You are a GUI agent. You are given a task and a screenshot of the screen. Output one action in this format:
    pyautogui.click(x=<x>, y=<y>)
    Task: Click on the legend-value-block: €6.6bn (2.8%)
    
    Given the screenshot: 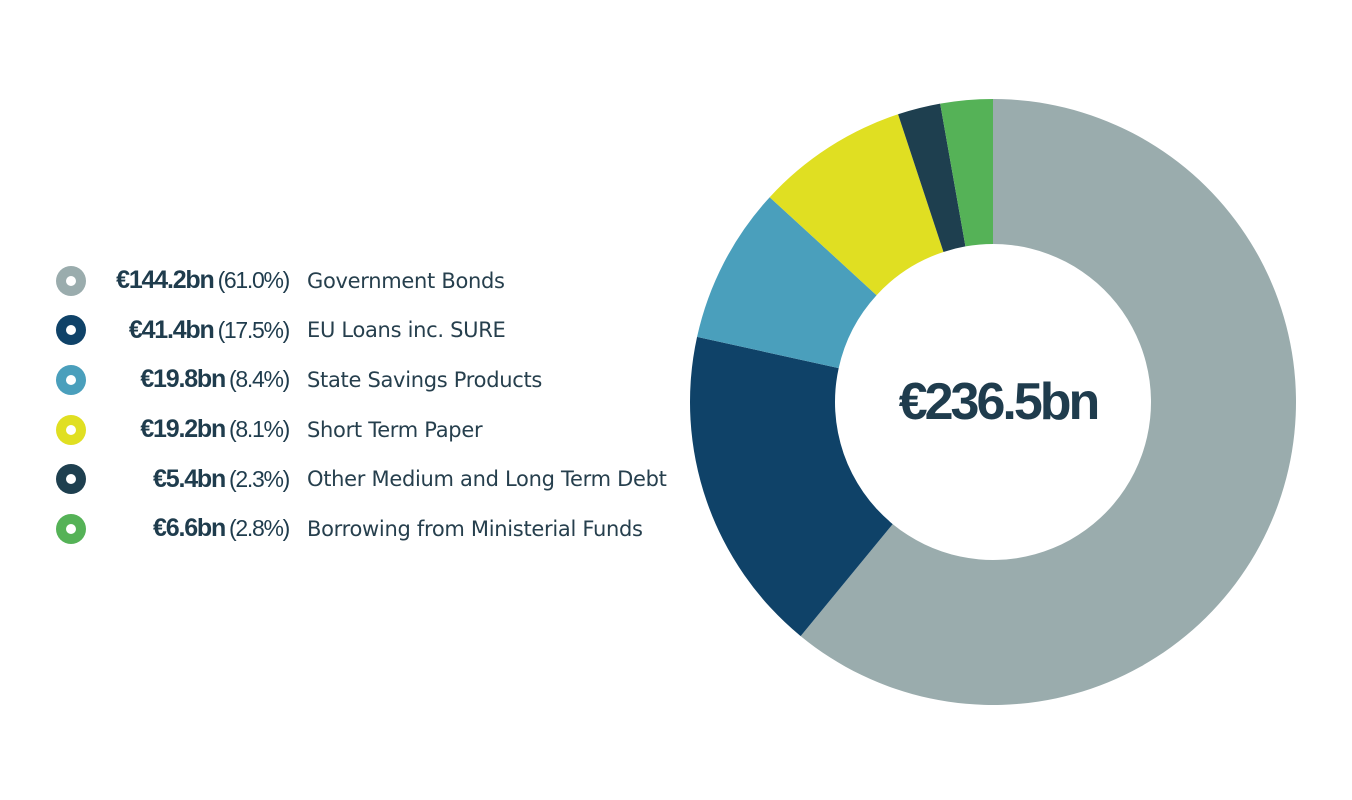 What is the action you would take?
    pyautogui.click(x=188, y=528)
    